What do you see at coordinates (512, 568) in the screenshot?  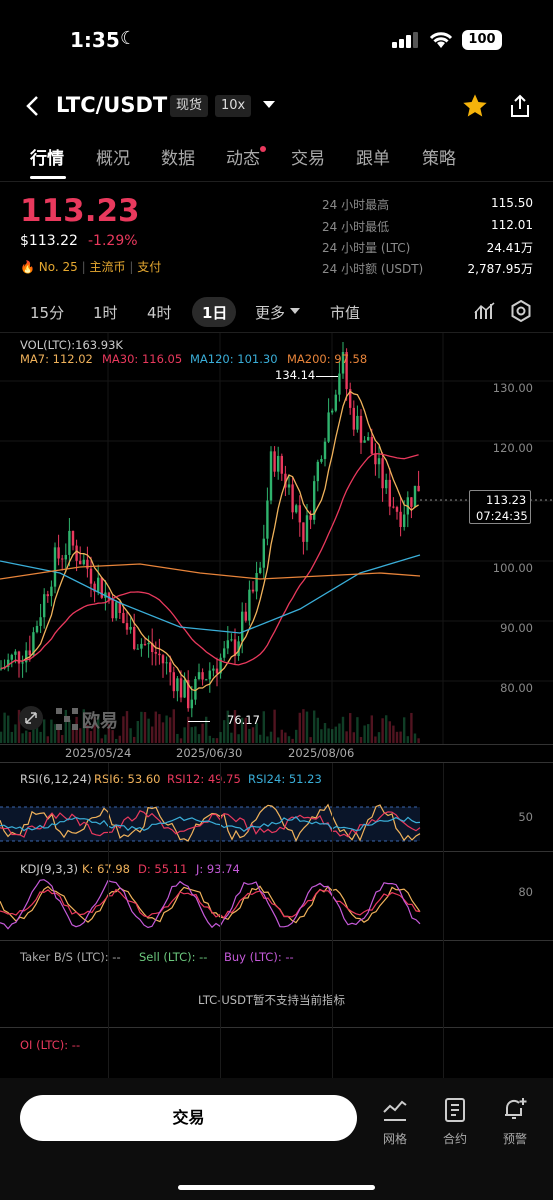 I see `y-tick: 100.00` at bounding box center [512, 568].